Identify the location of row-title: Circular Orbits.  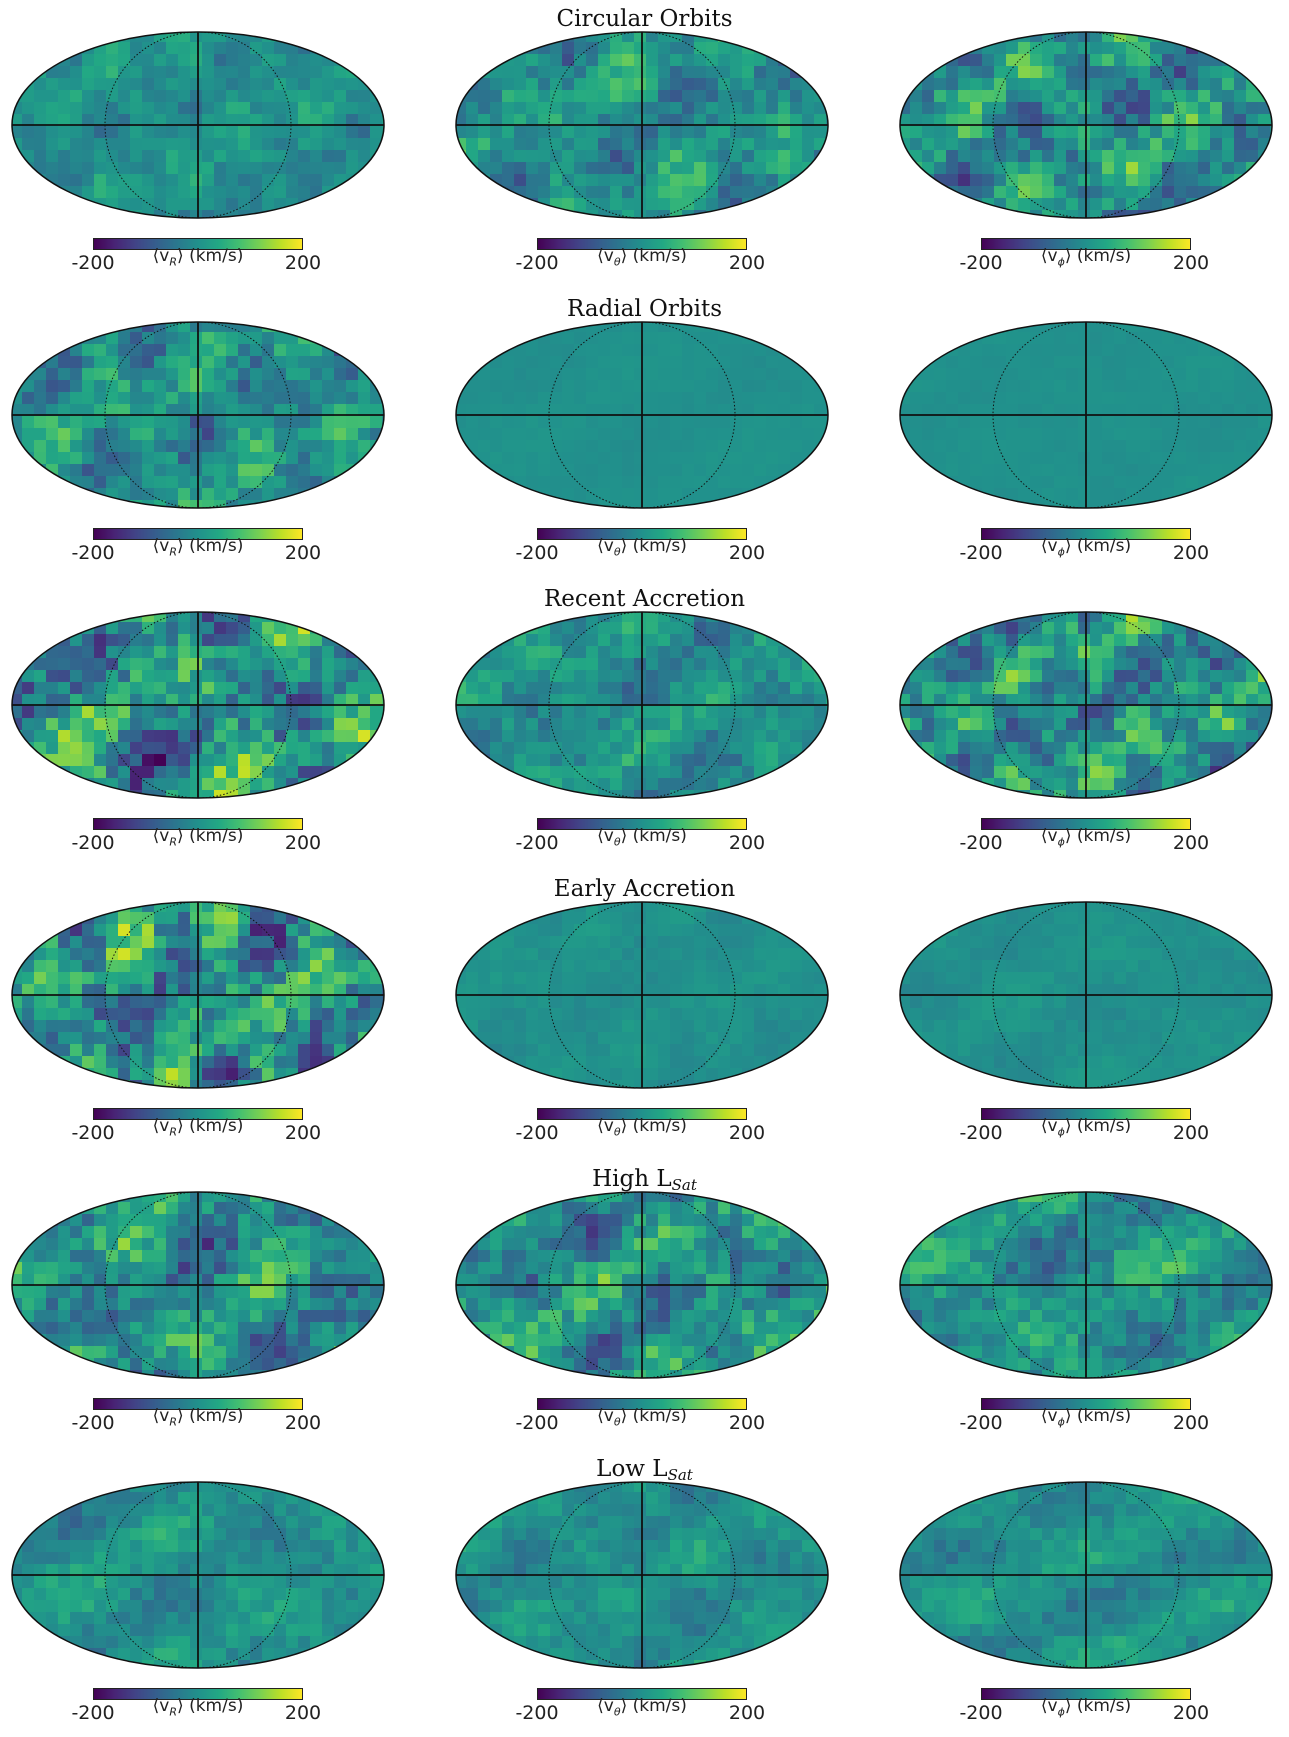
(644, 19).